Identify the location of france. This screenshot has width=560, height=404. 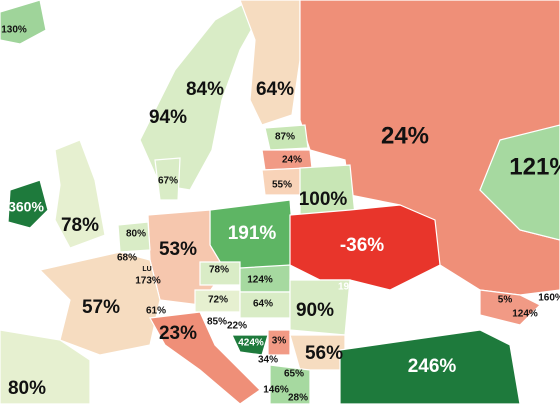
(99, 303).